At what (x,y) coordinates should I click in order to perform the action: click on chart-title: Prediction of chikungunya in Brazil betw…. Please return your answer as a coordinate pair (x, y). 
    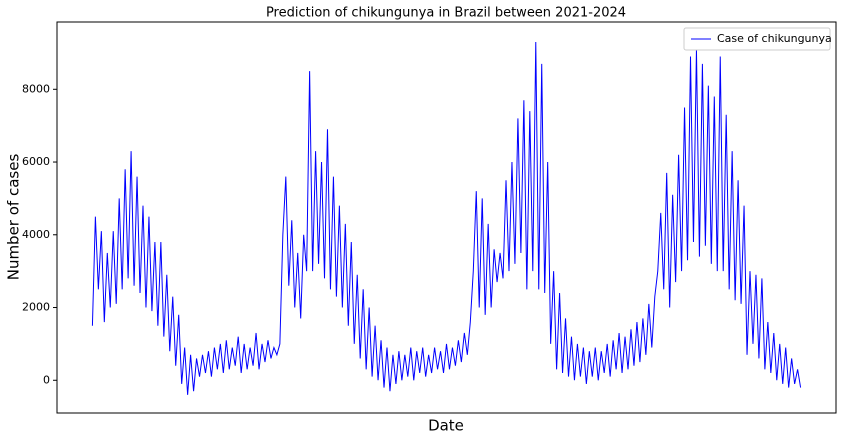
    Looking at the image, I should click on (446, 13).